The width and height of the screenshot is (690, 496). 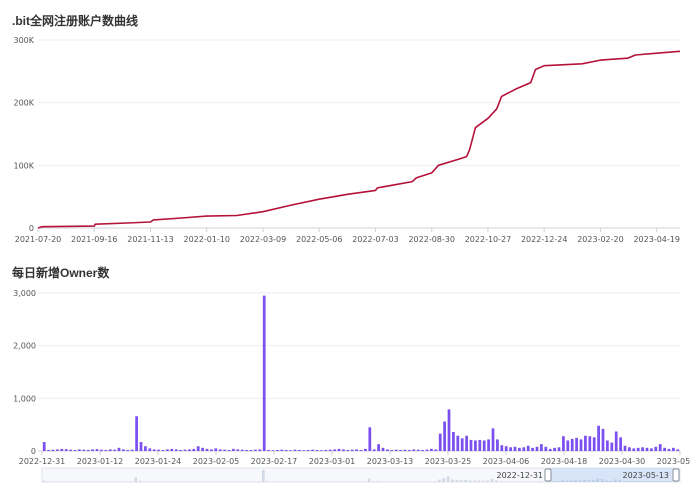 What do you see at coordinates (100, 461) in the screenshot?
I see `x-tick-label: 2023-01-12` at bounding box center [100, 461].